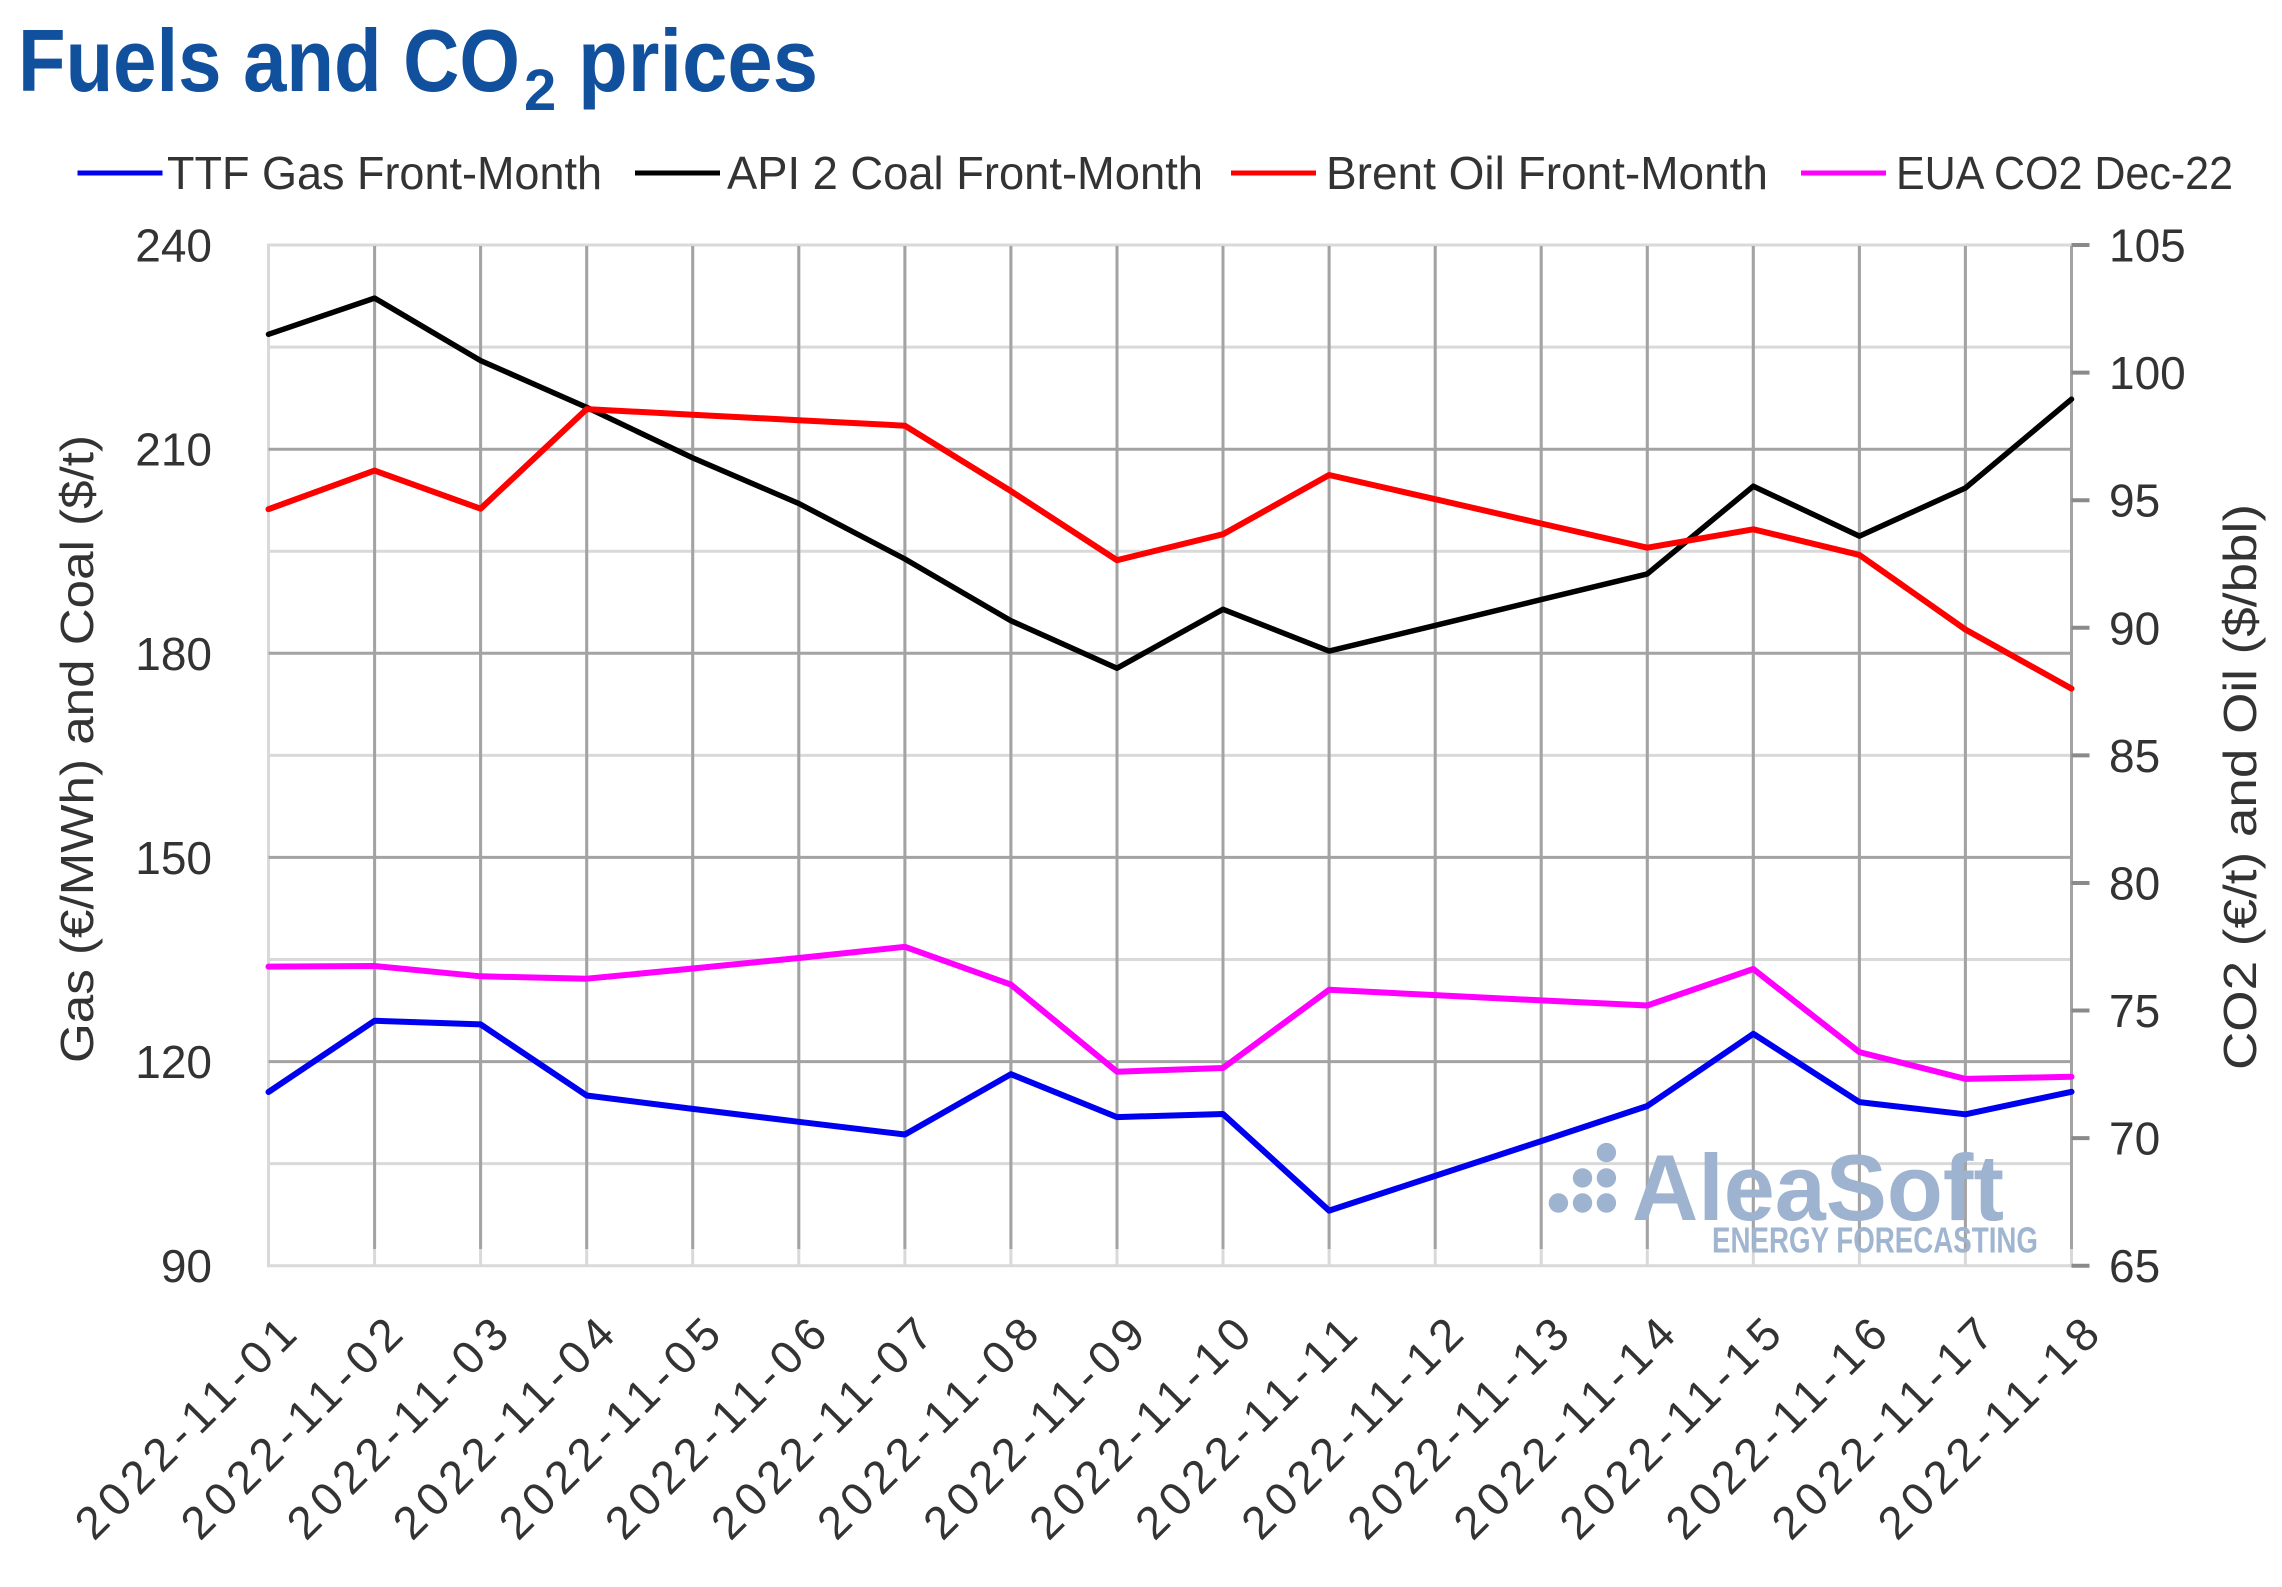  Describe the element at coordinates (384, 173) in the screenshot. I see `svg-text: TTF Gas Front-Month` at that location.